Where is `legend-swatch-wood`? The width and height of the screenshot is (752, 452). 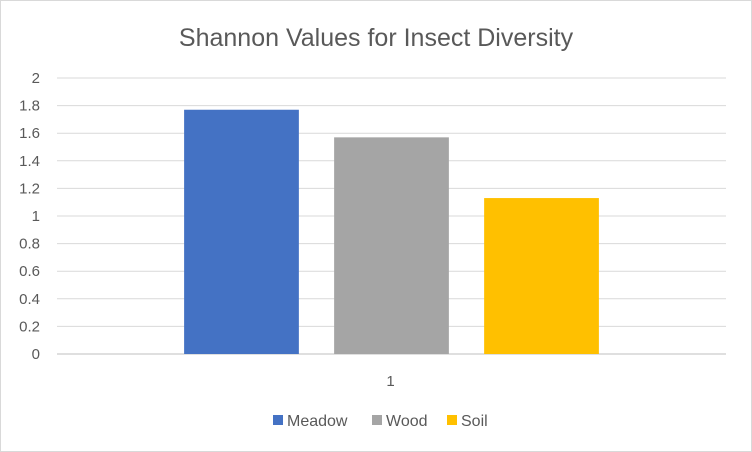
legend-swatch-wood is located at coordinates (377, 420).